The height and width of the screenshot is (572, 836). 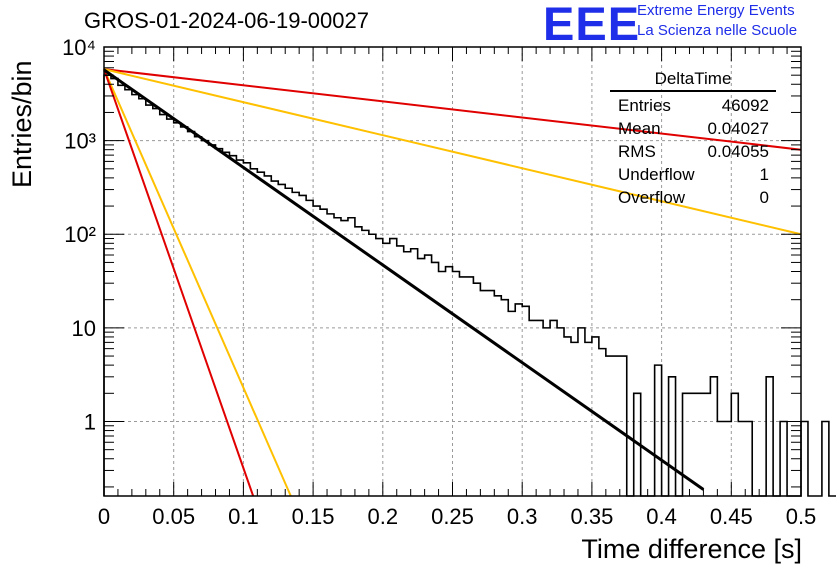 What do you see at coordinates (591, 516) in the screenshot?
I see `x-tick-label: 0.35` at bounding box center [591, 516].